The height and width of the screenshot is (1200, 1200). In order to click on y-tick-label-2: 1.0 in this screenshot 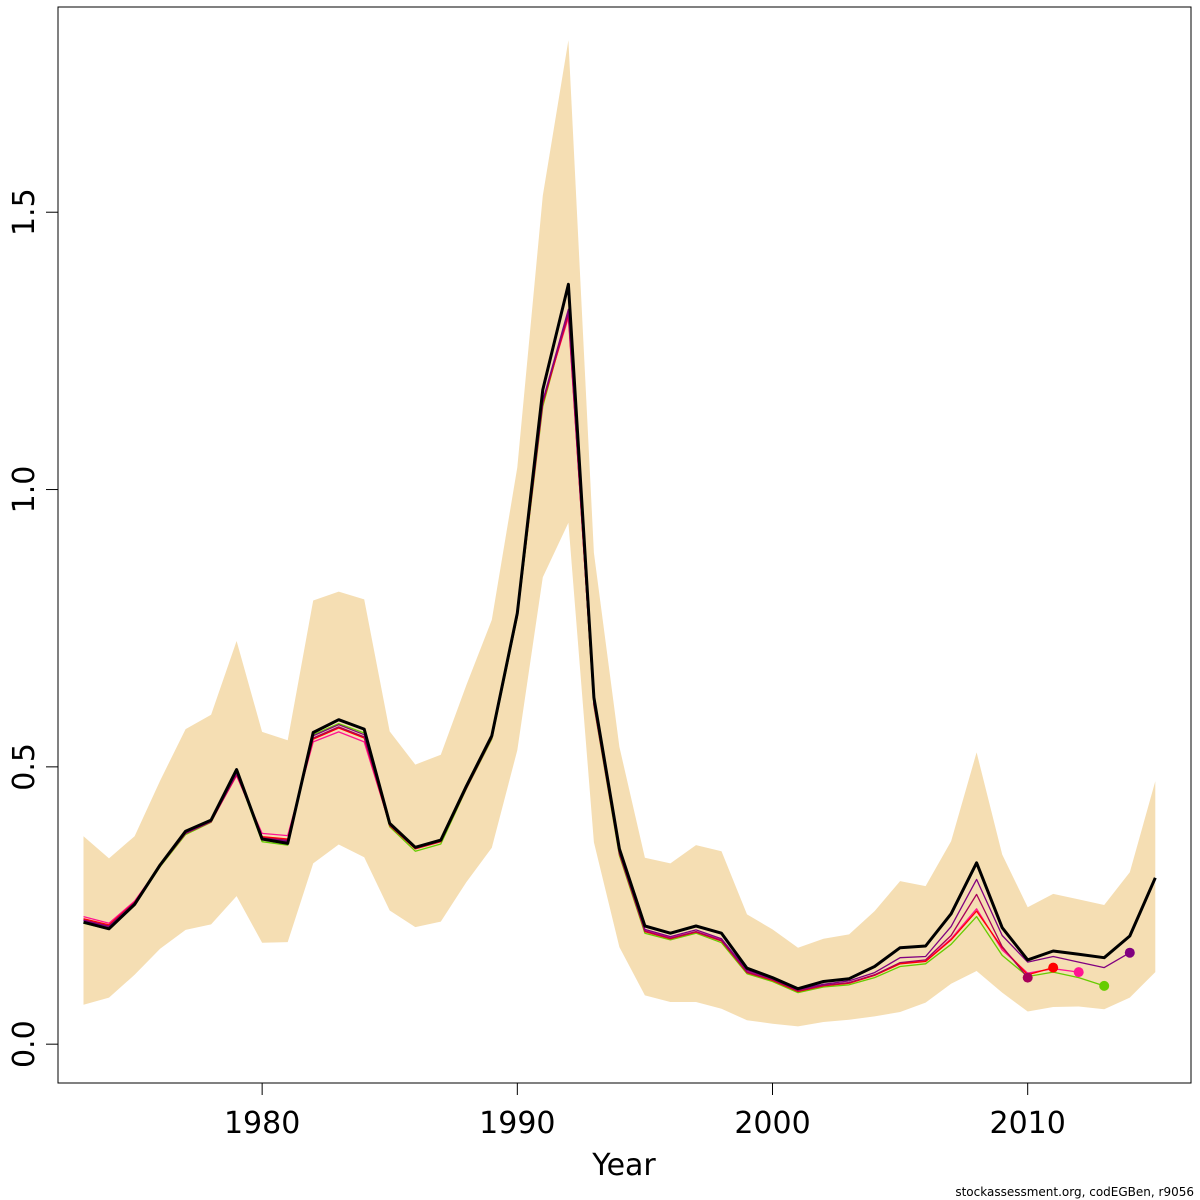, I will do `click(24, 490)`.